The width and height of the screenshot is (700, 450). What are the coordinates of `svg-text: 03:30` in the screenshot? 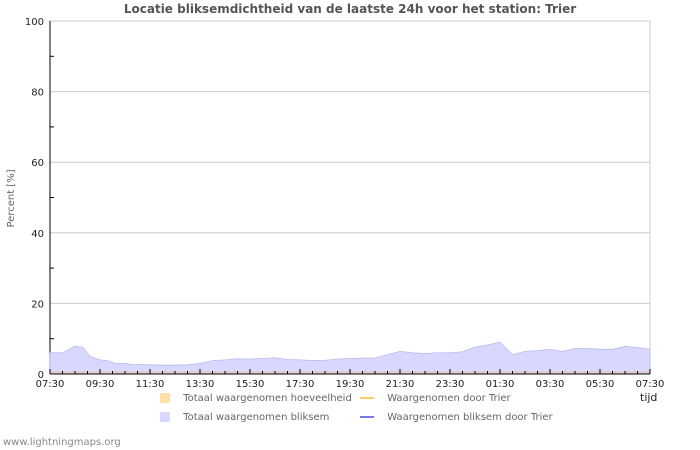 It's located at (550, 384).